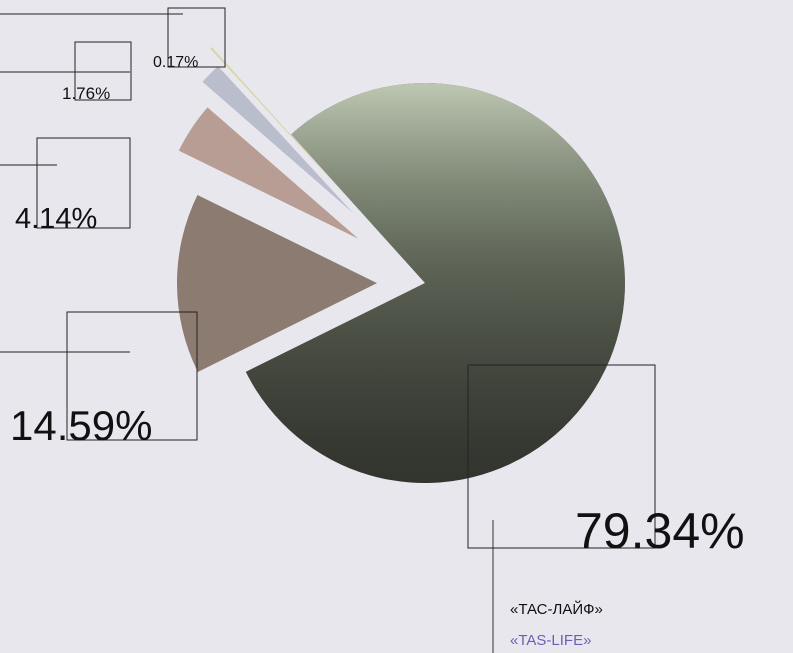 The image size is (793, 653). What do you see at coordinates (81, 425) in the screenshot?
I see `value-label: 14.59%` at bounding box center [81, 425].